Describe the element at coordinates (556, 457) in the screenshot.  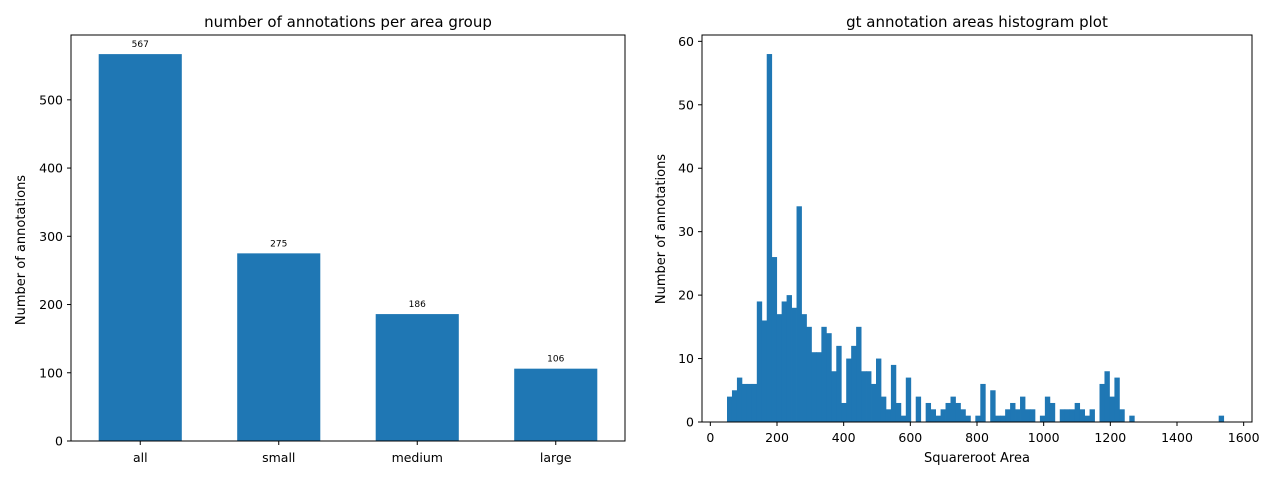
I see `chart1-xtick-label: large` at that location.